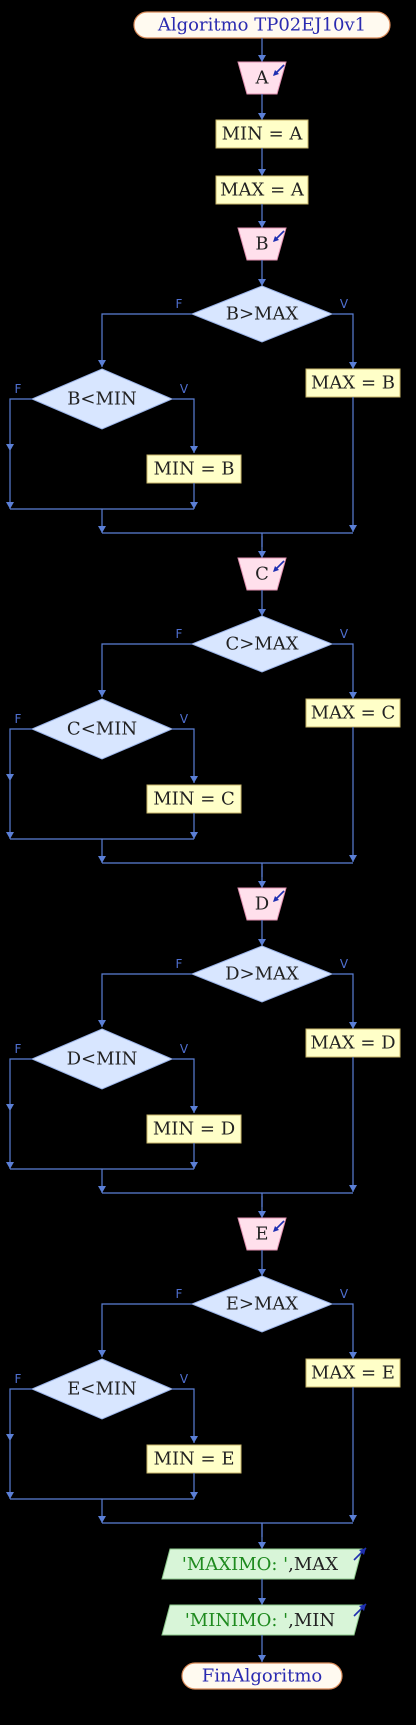 This screenshot has width=416, height=1725. What do you see at coordinates (184, 389) in the screenshot?
I see `decision-b-min-true-label: V` at bounding box center [184, 389].